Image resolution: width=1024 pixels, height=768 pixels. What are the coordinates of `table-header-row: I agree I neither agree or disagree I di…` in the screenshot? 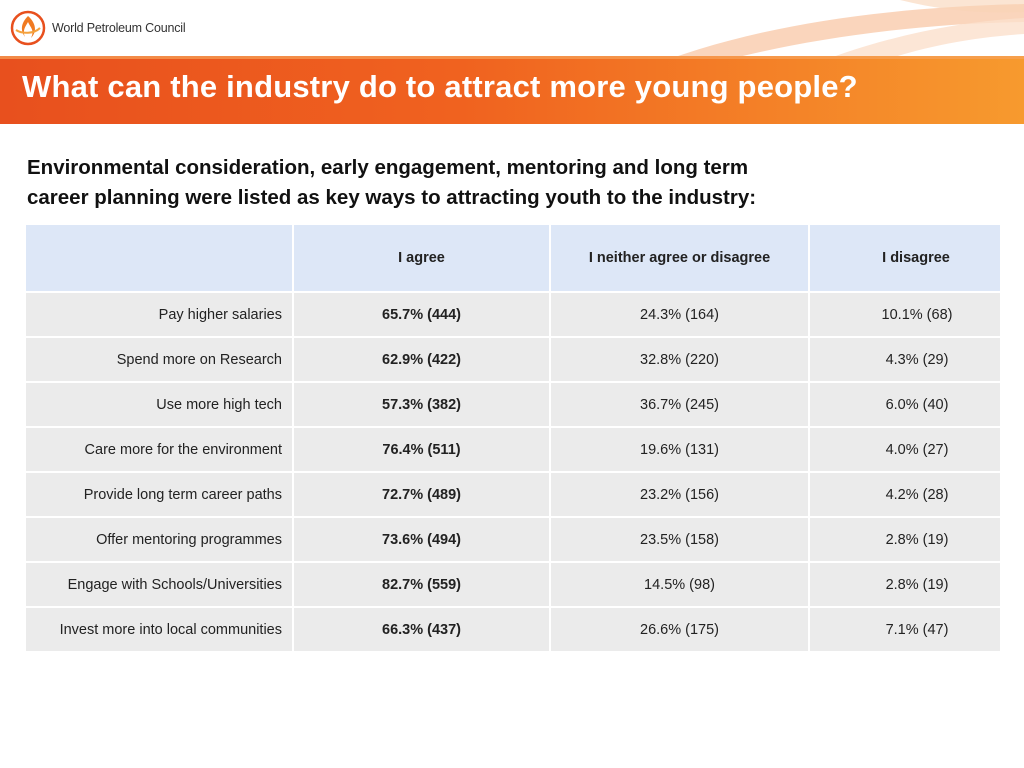 It's located at (513, 259).